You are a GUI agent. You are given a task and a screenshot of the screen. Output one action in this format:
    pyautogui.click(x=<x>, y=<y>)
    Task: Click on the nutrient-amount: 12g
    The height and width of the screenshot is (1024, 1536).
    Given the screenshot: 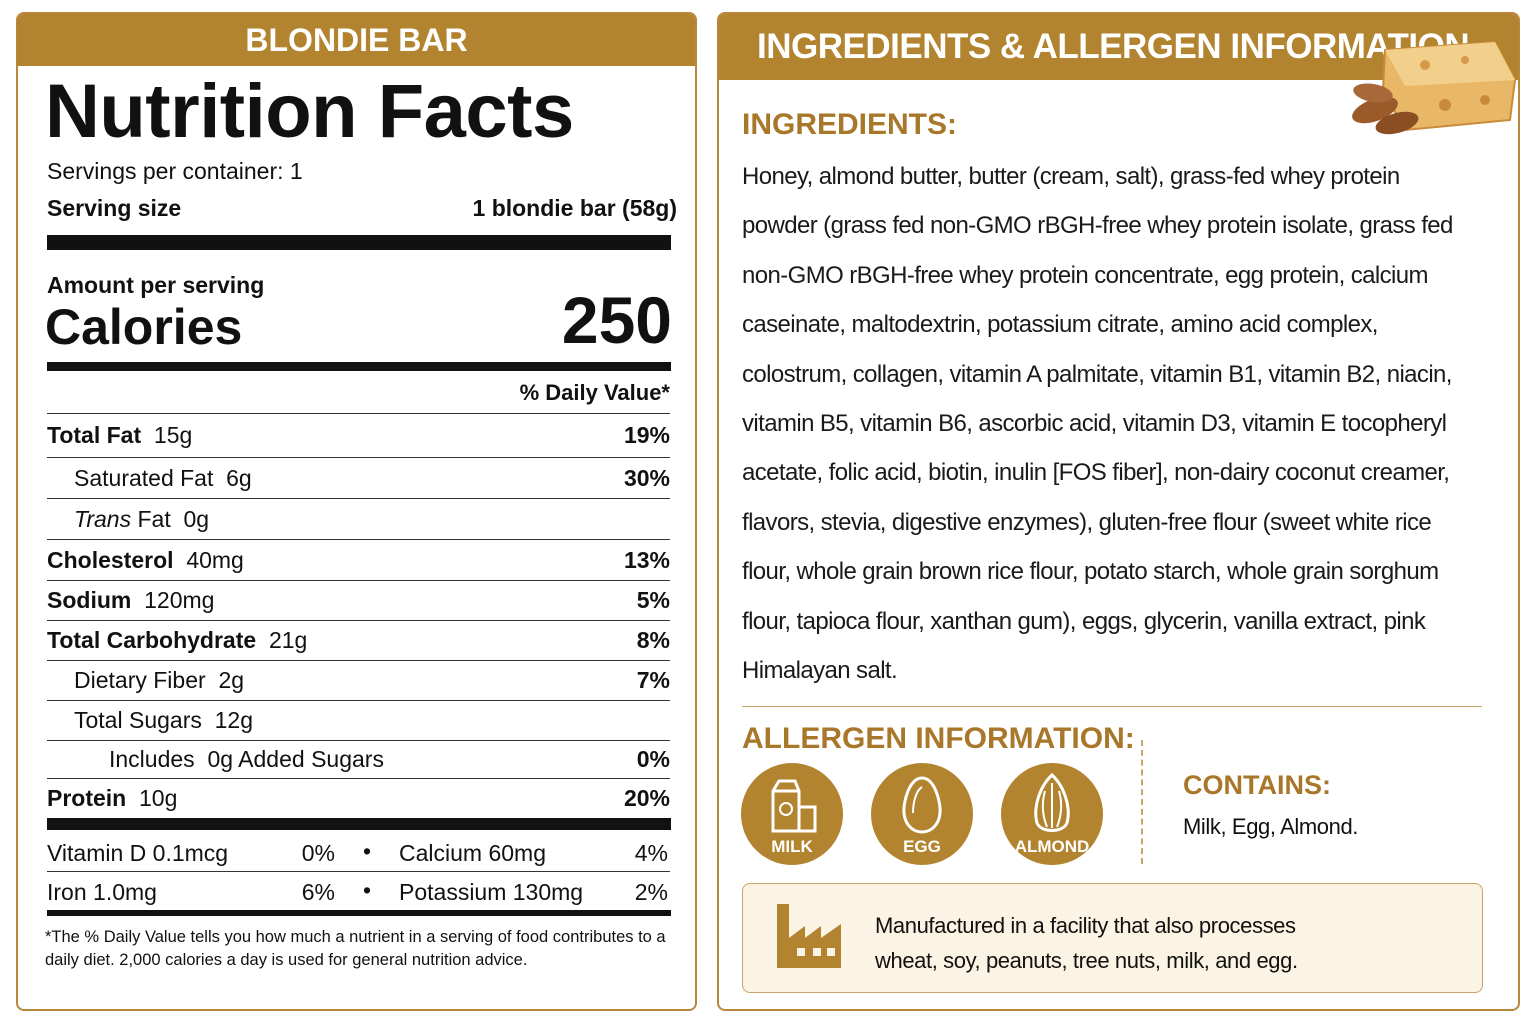 What is the action you would take?
    pyautogui.click(x=234, y=720)
    